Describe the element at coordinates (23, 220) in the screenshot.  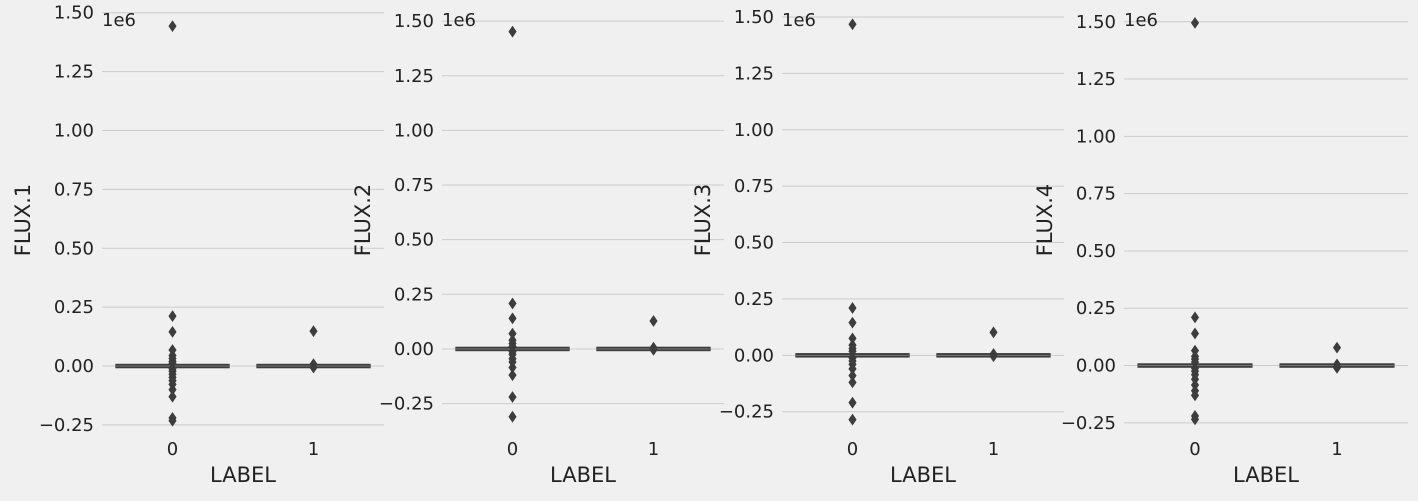
I see `y-axis-label: FLUX.1` at that location.